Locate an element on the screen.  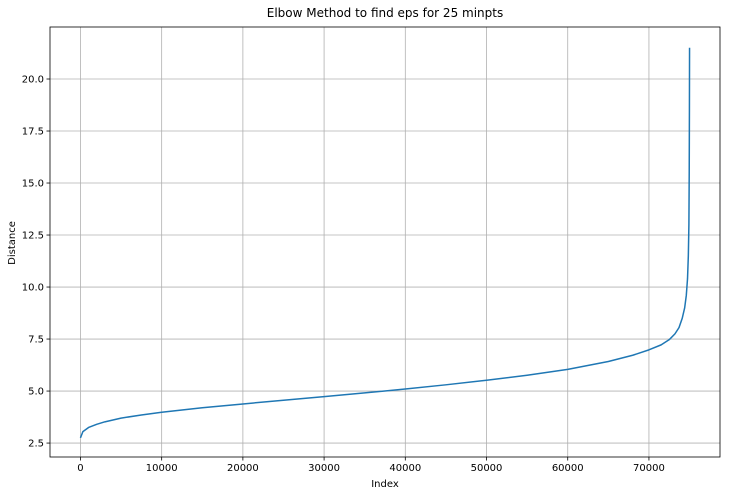
y-tick-label: 2.5 is located at coordinates (36, 444).